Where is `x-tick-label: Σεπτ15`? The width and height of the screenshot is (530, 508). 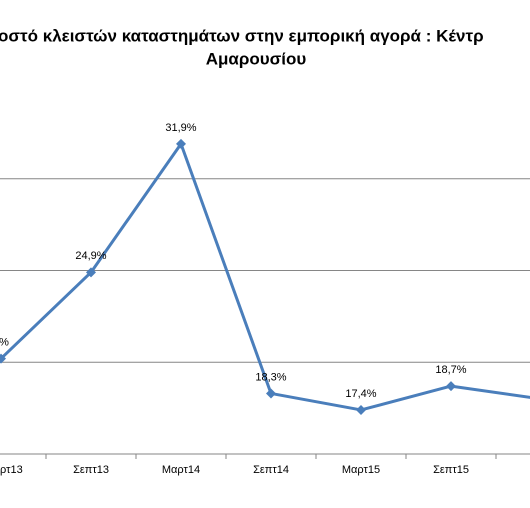 x-tick-label: Σεπτ15 is located at coordinates (451, 470).